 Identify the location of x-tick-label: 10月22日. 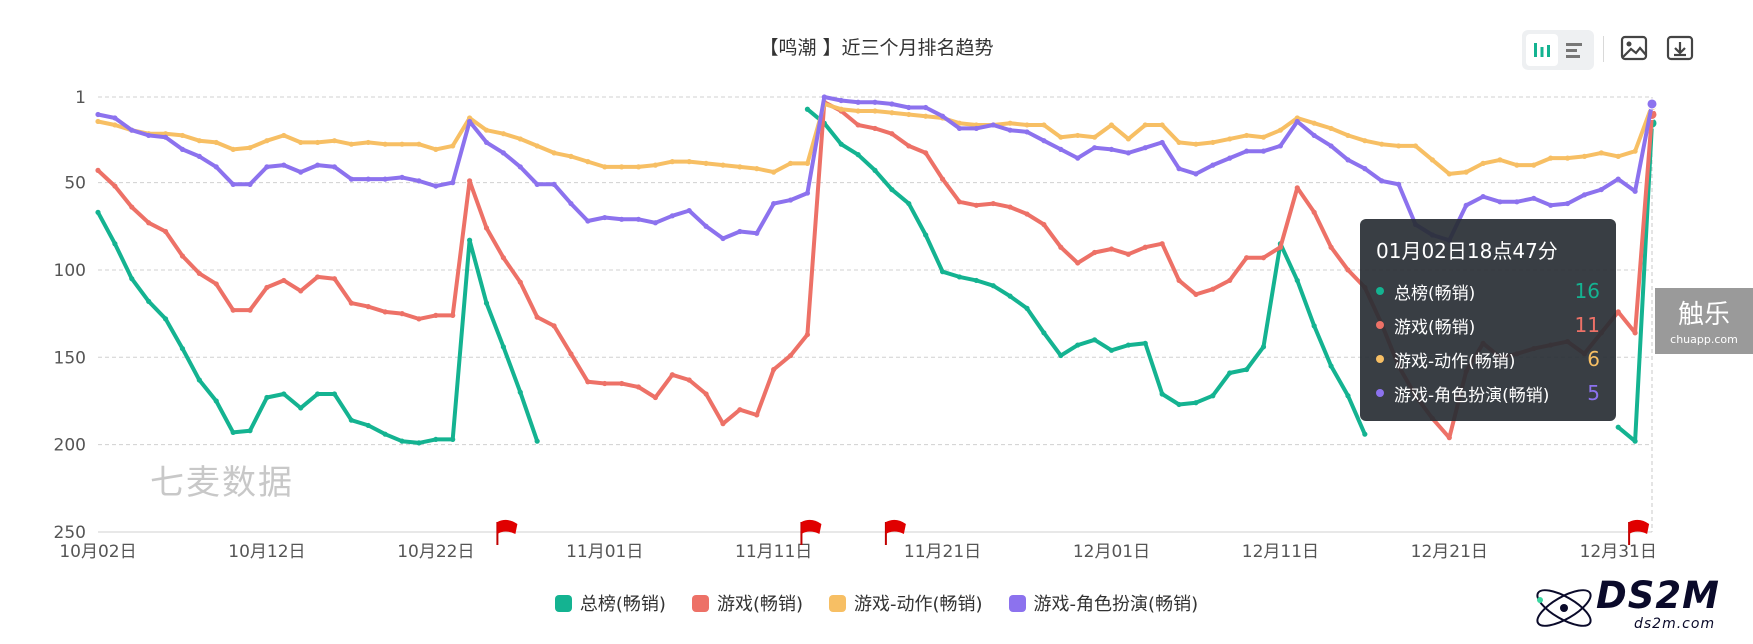
(435, 552).